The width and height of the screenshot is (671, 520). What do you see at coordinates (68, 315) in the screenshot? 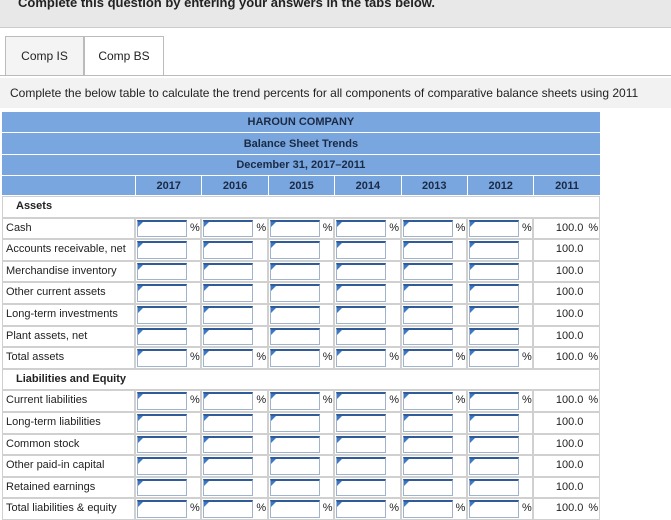
I see `row-label: Long-term investments` at bounding box center [68, 315].